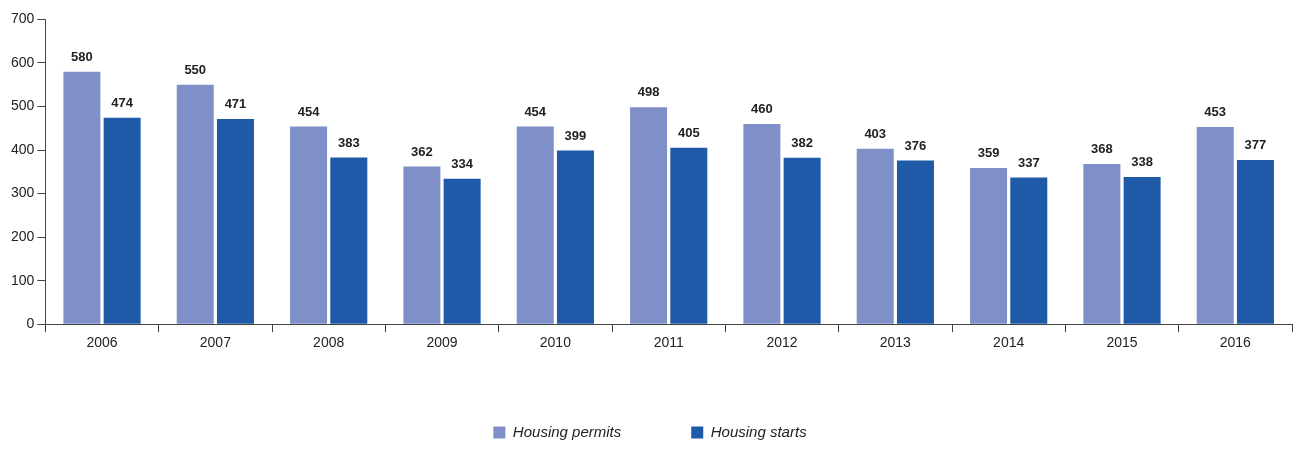  Describe the element at coordinates (648, 92) in the screenshot. I see `data-label: 498` at that location.